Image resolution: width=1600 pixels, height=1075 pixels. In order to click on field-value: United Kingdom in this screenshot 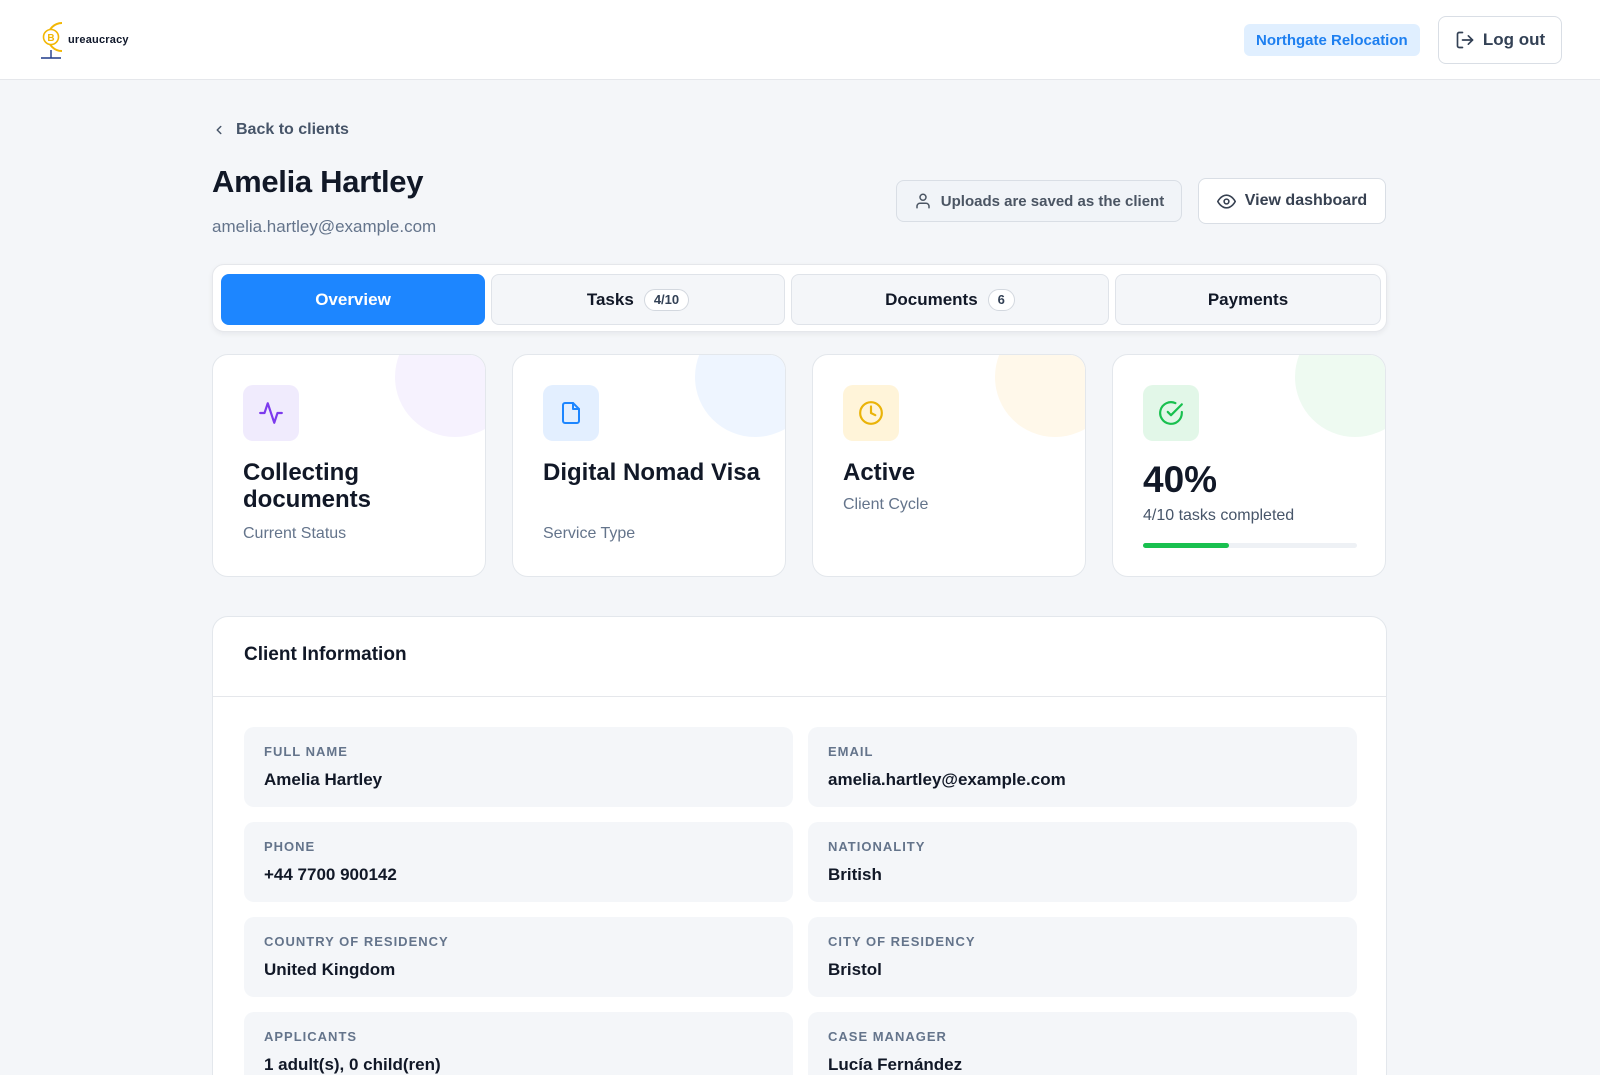, I will do `click(330, 969)`.